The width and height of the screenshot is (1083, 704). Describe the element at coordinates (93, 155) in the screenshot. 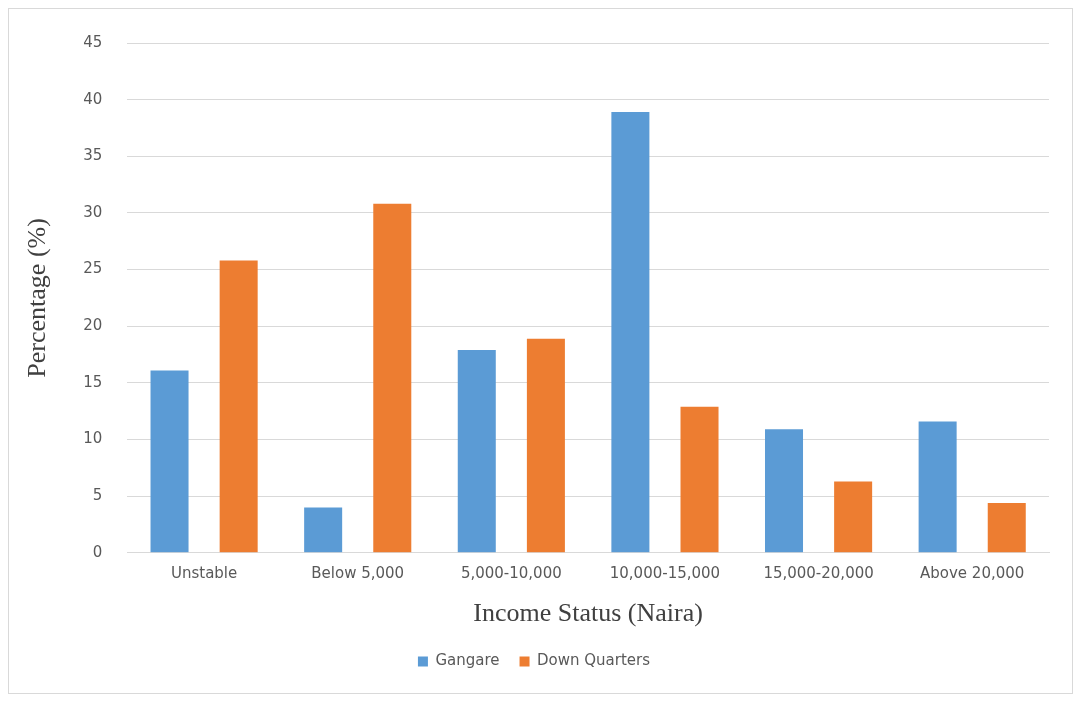

I see `y-tick-label: 35` at that location.